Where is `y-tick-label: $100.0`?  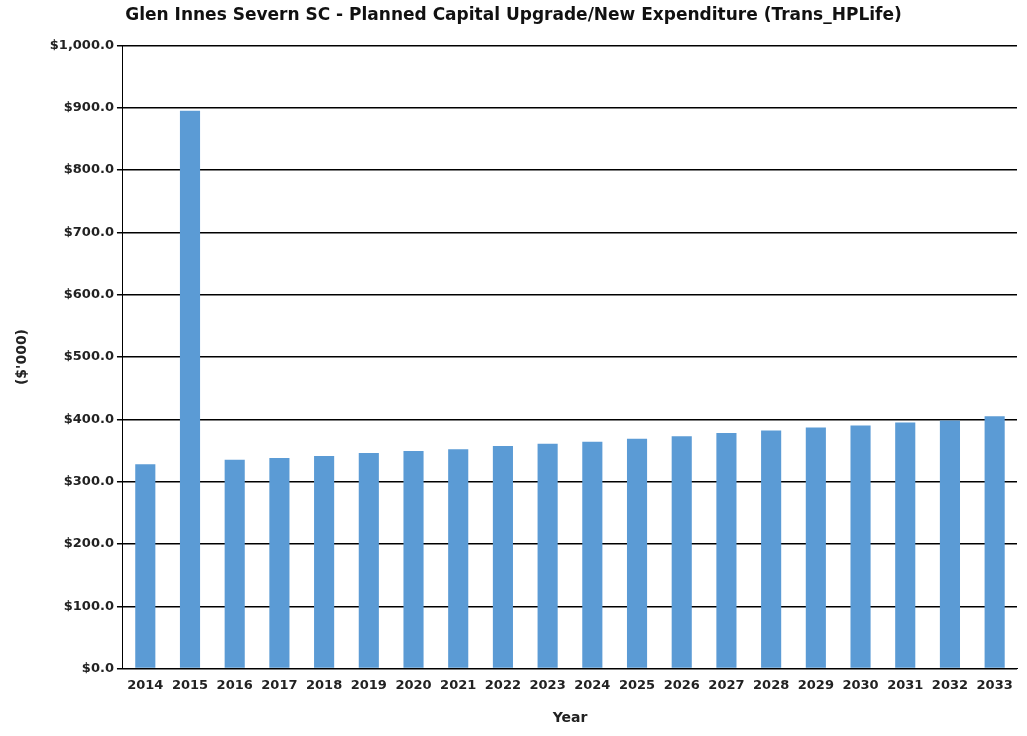 y-tick-label: $100.0 is located at coordinates (88, 605).